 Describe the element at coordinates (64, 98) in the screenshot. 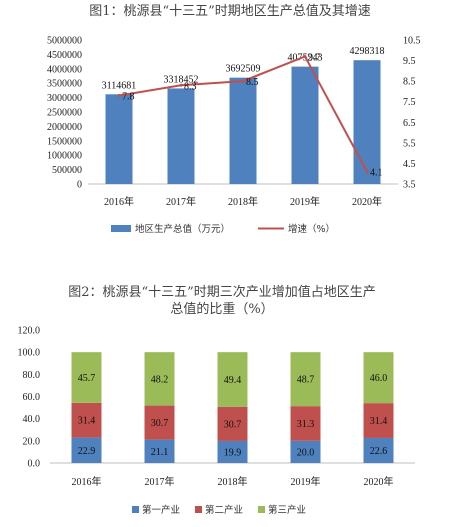

I see `y-tick-label: 3000000` at that location.